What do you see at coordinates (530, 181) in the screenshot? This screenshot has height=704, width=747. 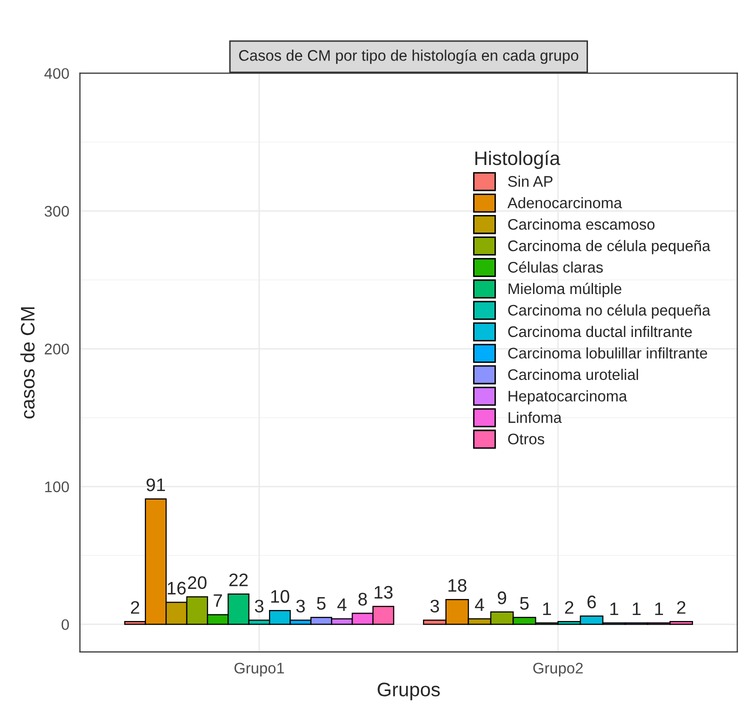 I see `legend-label: Sin AP` at bounding box center [530, 181].